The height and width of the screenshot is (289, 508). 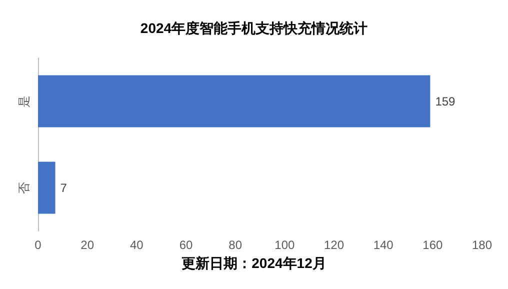 I want to click on chart-title: 2024年度智能手机支持快充情况统计, so click(x=254, y=28).